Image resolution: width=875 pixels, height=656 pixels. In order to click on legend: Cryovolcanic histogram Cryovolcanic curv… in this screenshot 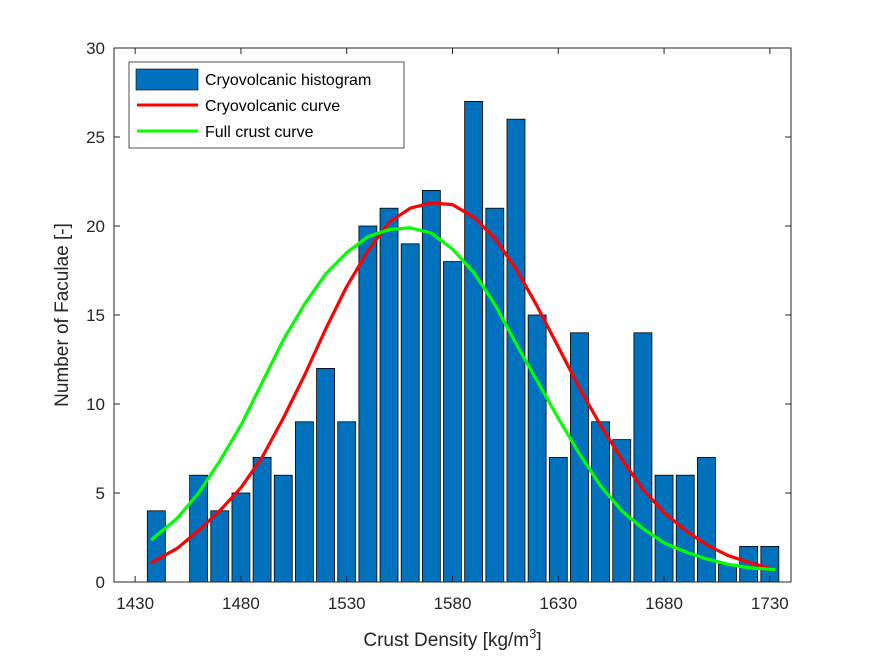, I will do `click(266, 105)`.